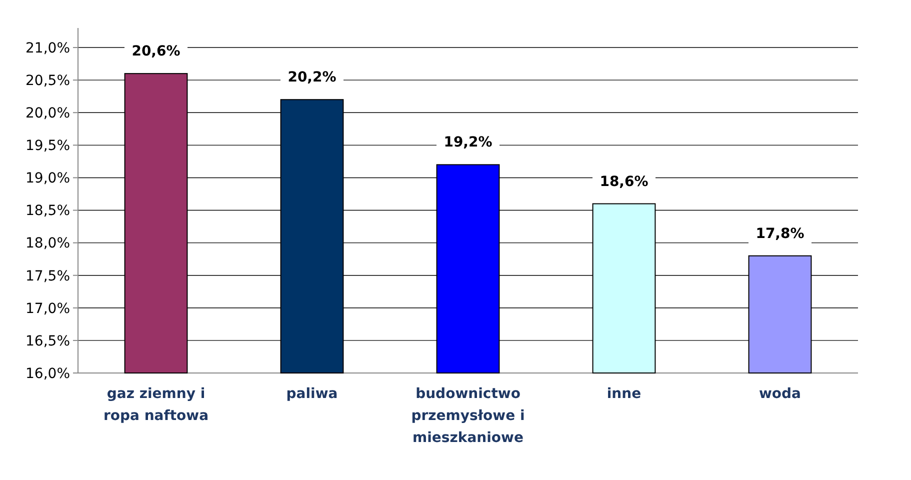  I want to click on y-tick-label: 18,0%, so click(48, 244).